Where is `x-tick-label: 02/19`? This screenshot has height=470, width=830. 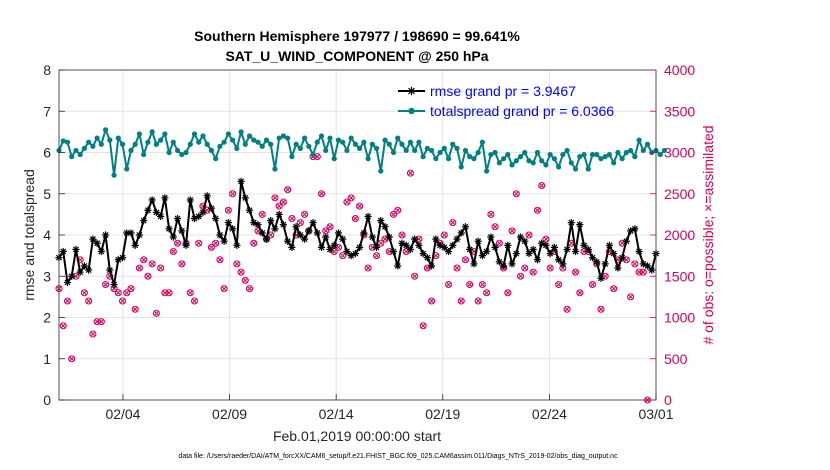
x-tick-label: 02/19 is located at coordinates (442, 414).